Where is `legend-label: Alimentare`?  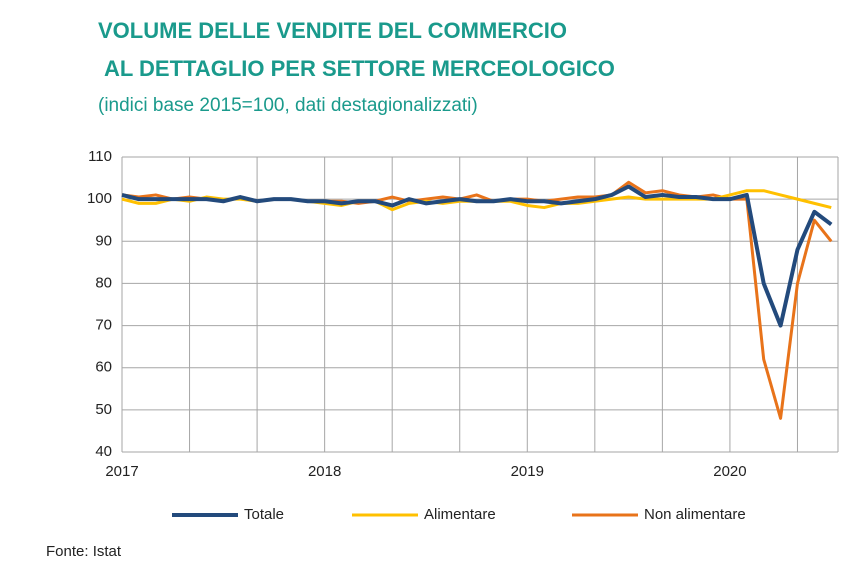
legend-label: Alimentare is located at coordinates (460, 514).